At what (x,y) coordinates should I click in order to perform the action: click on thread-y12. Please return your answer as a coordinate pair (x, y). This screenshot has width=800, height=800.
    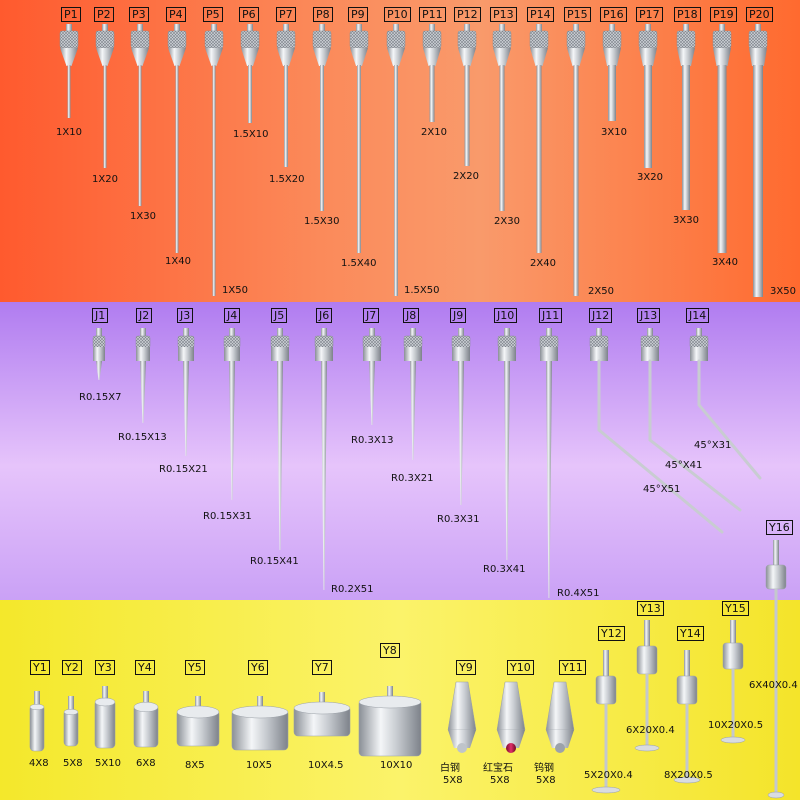
    Looking at the image, I should click on (606, 663).